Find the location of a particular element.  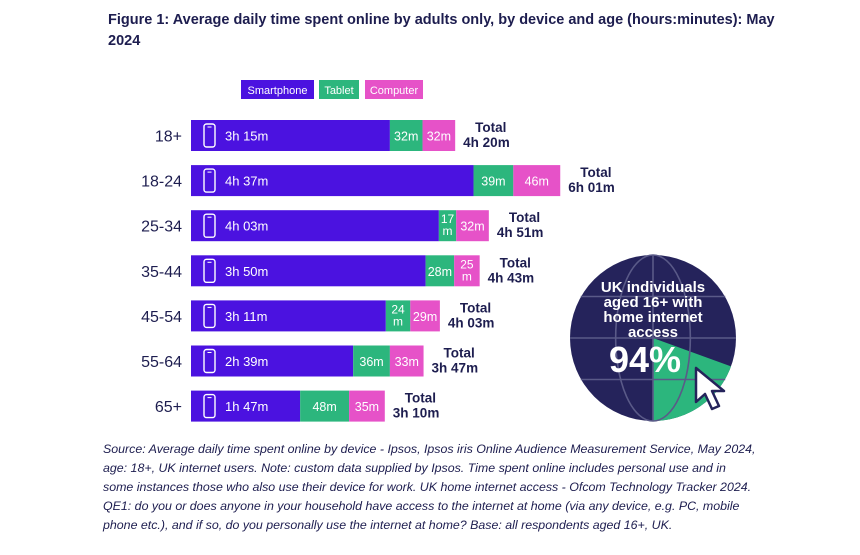

data-label-smartphone: 3h 15m is located at coordinates (246, 136).